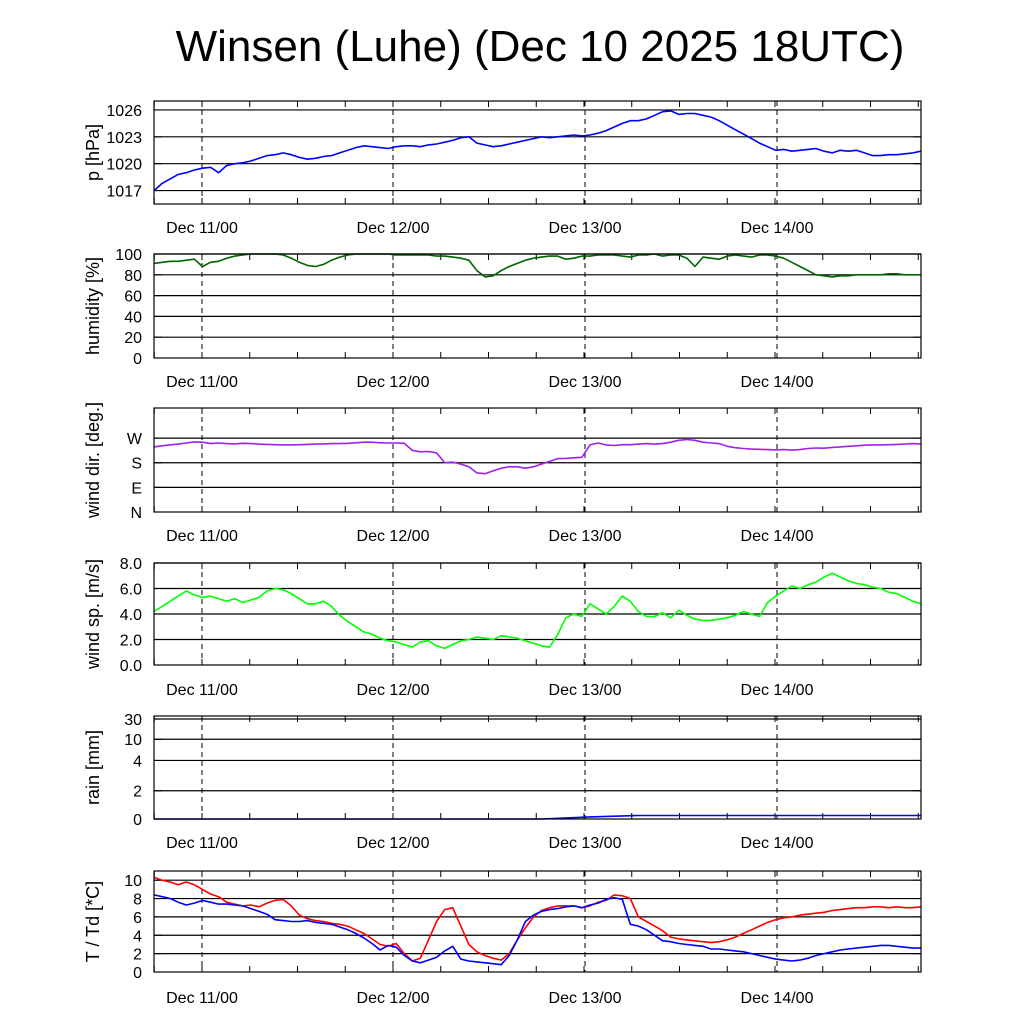 Image resolution: width=1024 pixels, height=1024 pixels. What do you see at coordinates (135, 439) in the screenshot?
I see `y-tick-label-wind_dir: W` at bounding box center [135, 439].